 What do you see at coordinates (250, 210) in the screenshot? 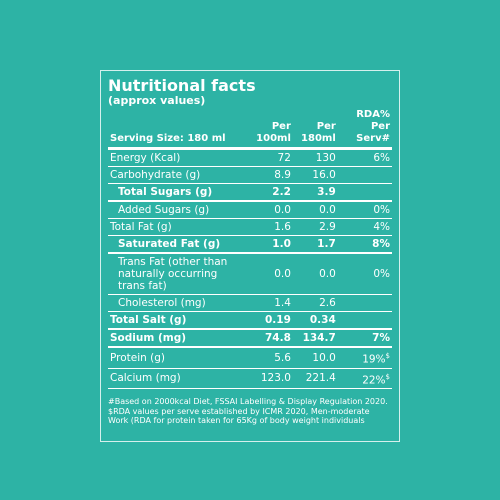
I see `nutrient-row: Added Sugars (g) 0.0 0.0 0%` at bounding box center [250, 210].